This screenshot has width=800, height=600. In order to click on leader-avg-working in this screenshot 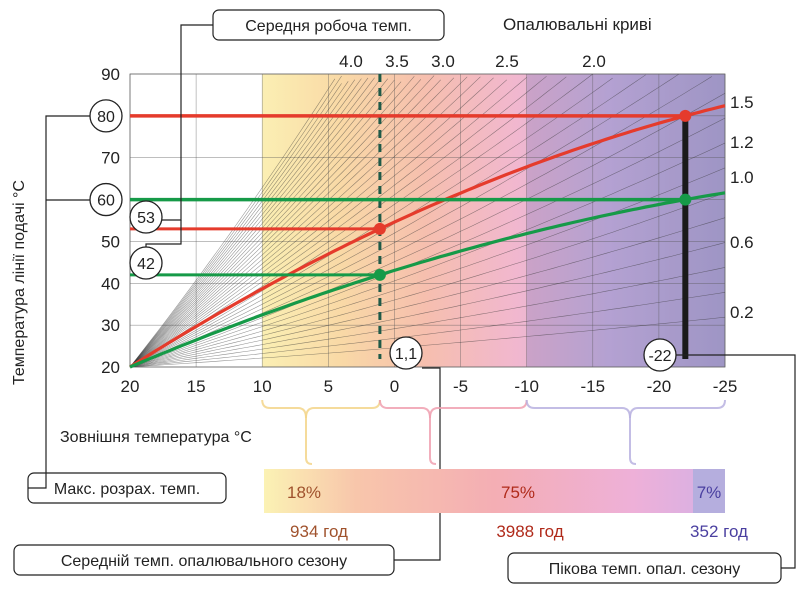, I will do `click(187, 122)`.